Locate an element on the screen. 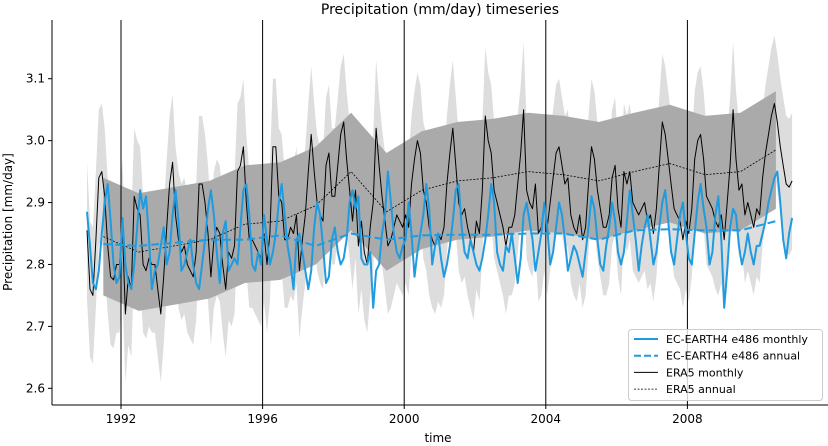 Image resolution: width=828 pixels, height=446 pixels. y-axis-label: Precipitation [mm/day] is located at coordinates (8, 222).